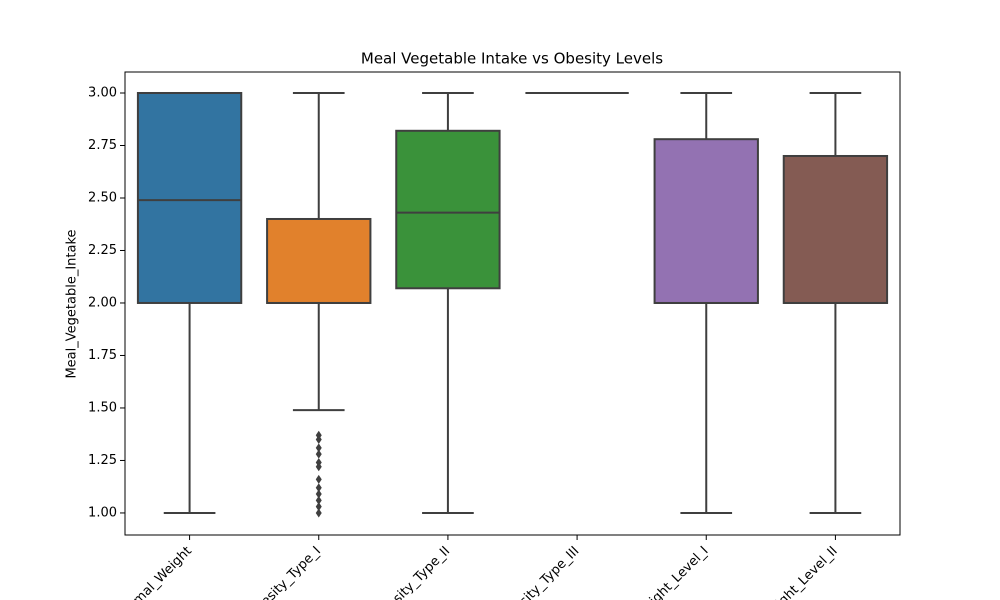 The image size is (1000, 600). What do you see at coordinates (102, 355) in the screenshot?
I see `y-tick-label: 1.75` at bounding box center [102, 355].